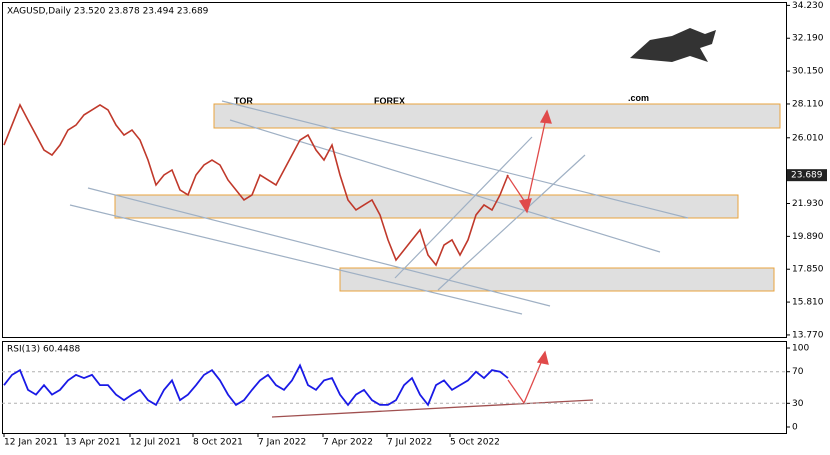 The width and height of the screenshot is (830, 455). What do you see at coordinates (475, 443) in the screenshot?
I see `x-tick-label: 5 Oct 2022` at bounding box center [475, 443].